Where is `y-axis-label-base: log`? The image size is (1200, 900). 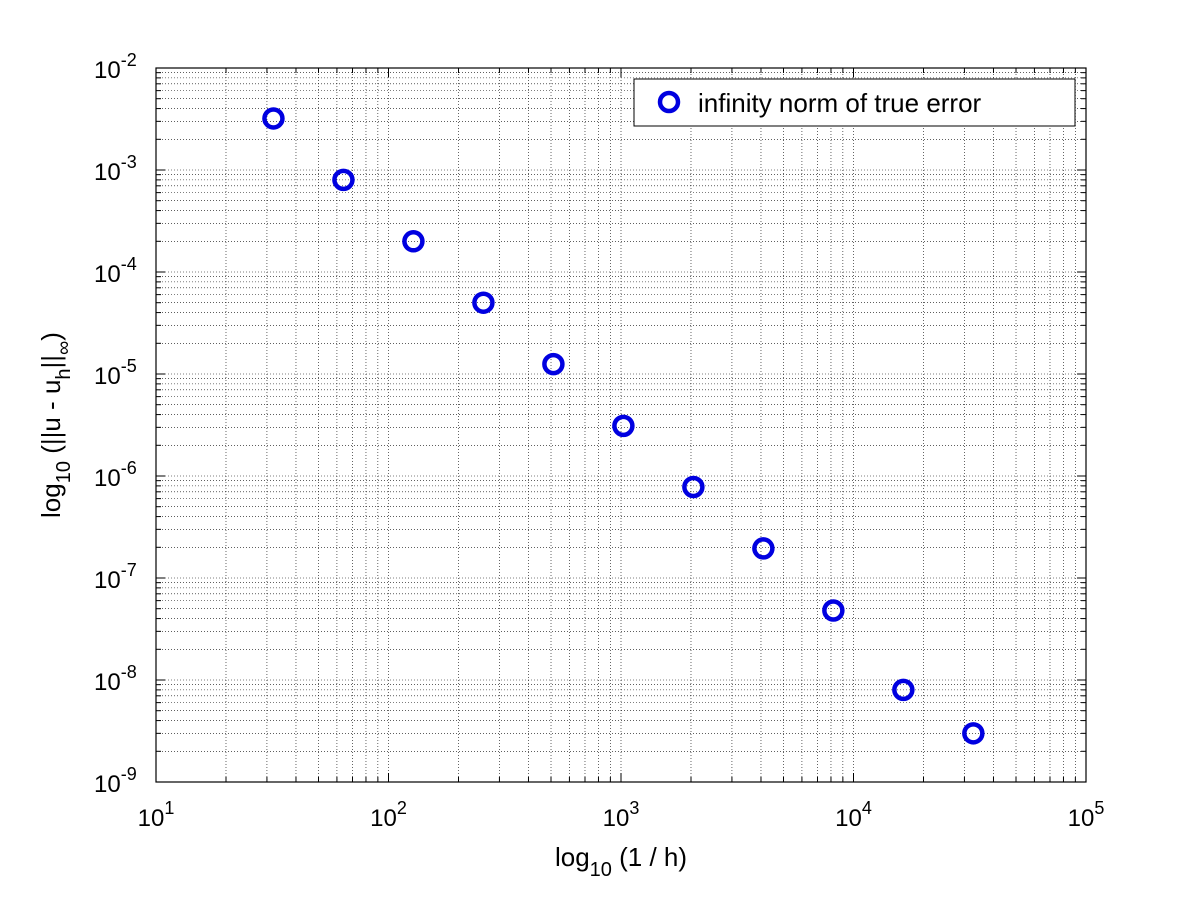 y-axis-label-base: log is located at coordinates (51, 500).